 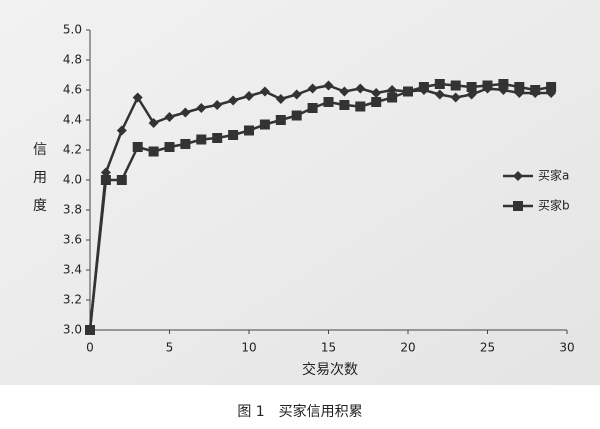 What do you see at coordinates (72, 330) in the screenshot?
I see `y-tick-label: 3.0` at bounding box center [72, 330].